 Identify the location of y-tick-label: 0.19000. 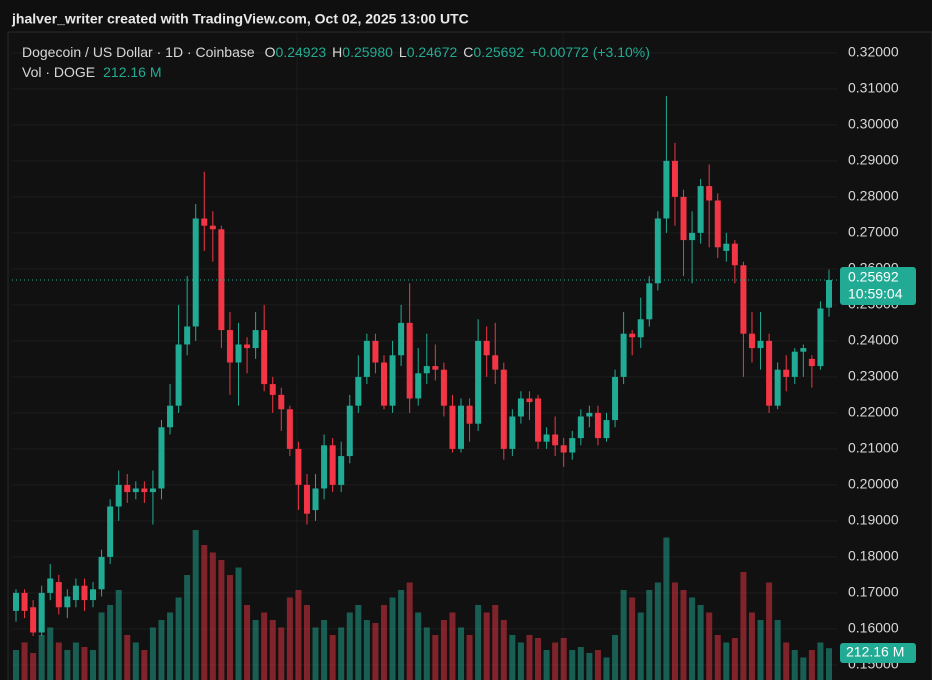
(873, 520).